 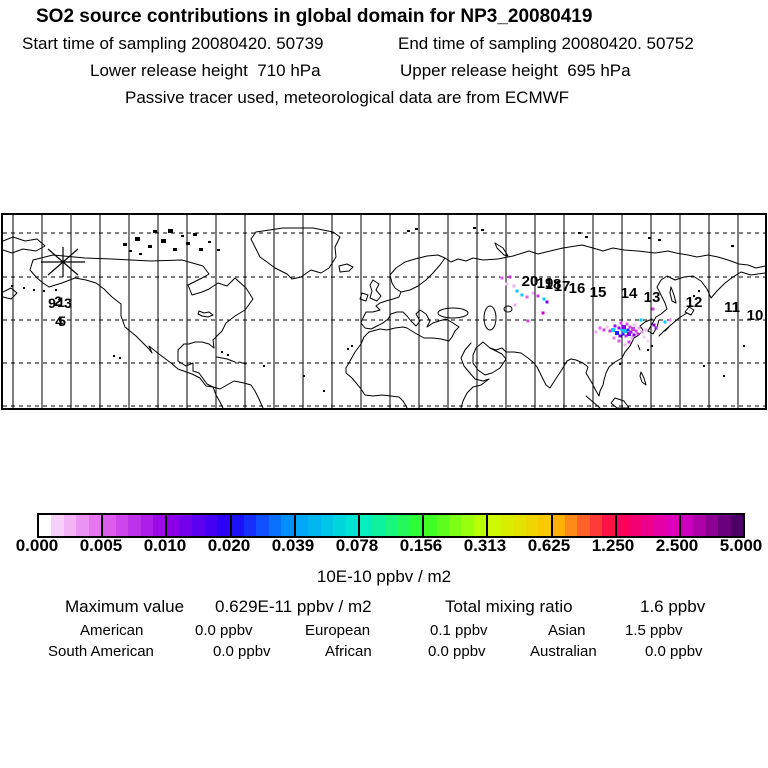 What do you see at coordinates (613, 545) in the screenshot?
I see `colorbar-tick-label: 1.250` at bounding box center [613, 545].